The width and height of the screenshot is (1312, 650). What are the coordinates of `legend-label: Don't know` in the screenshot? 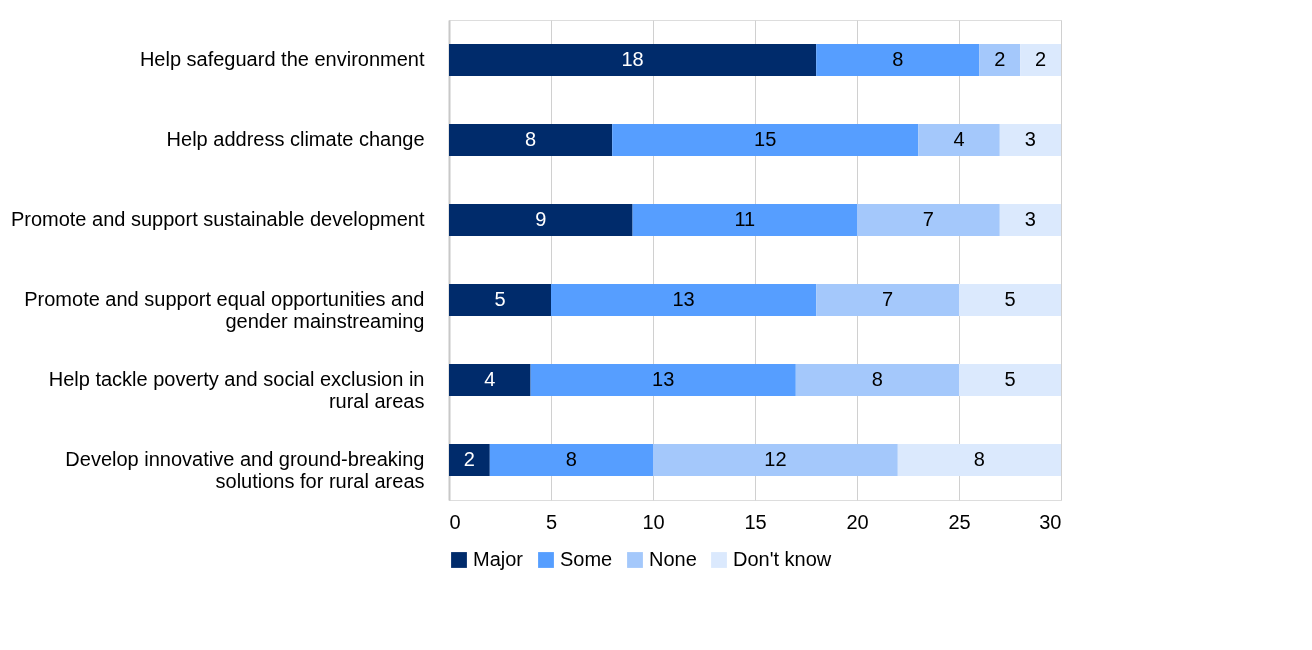 It's located at (782, 559).